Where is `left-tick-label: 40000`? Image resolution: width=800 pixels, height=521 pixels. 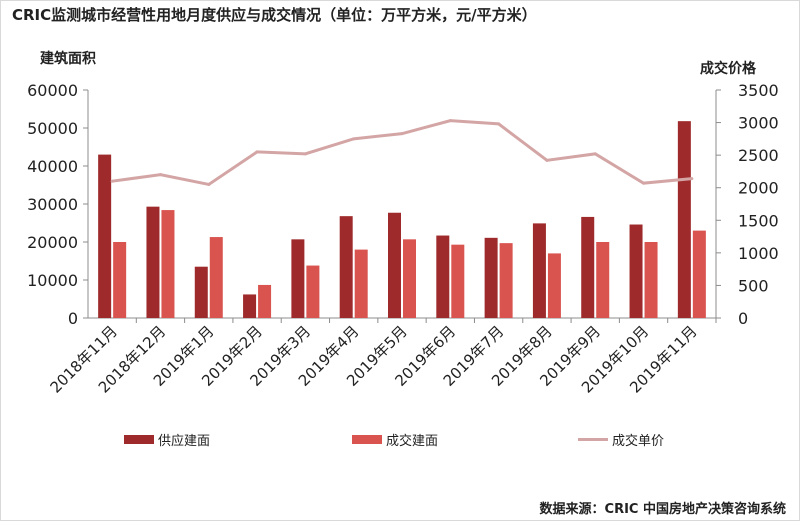 left-tick-label: 40000 is located at coordinates (52, 166).